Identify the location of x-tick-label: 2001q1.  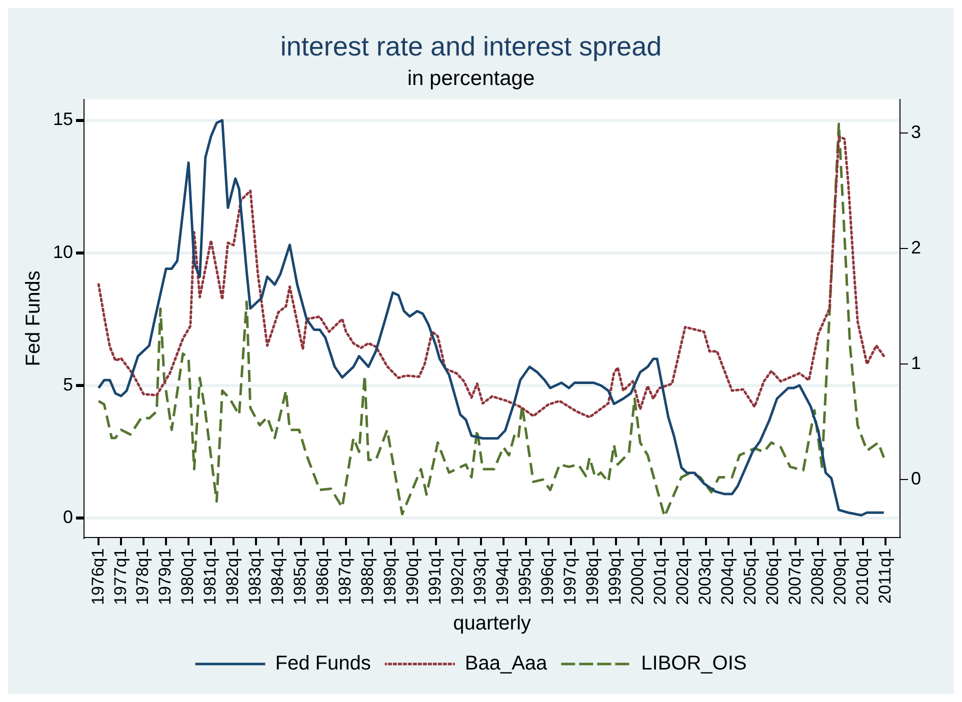
(660, 577).